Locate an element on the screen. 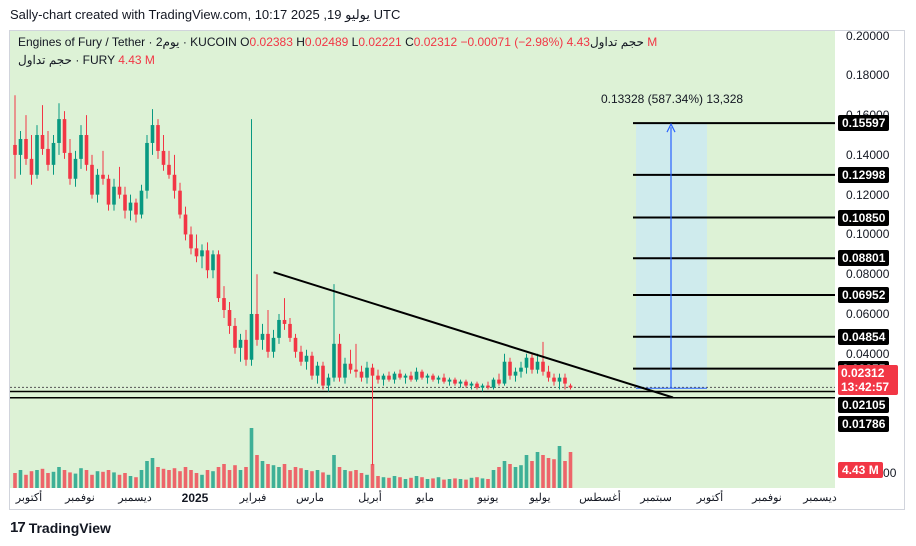 This screenshot has height=546, width=916. tradingview-logo-text: TradingView is located at coordinates (69, 527).